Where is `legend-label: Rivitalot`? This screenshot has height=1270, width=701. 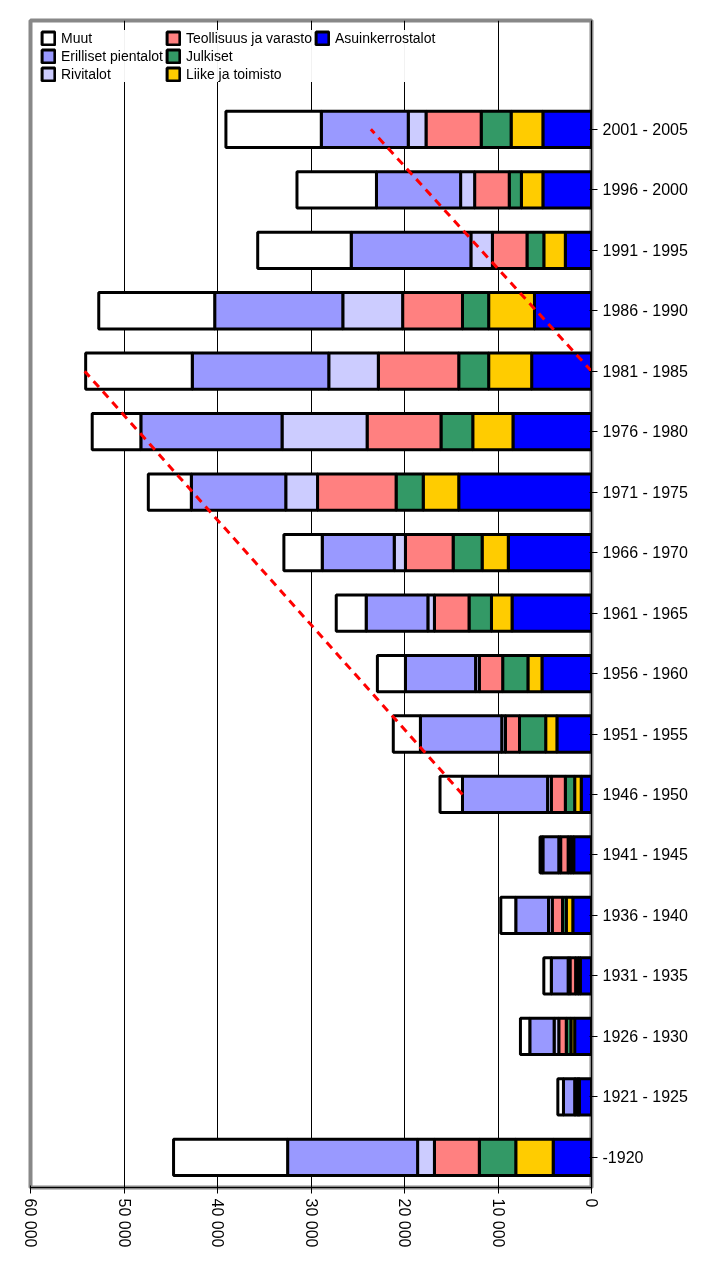
legend-label: Rivitalot is located at coordinates (86, 74).